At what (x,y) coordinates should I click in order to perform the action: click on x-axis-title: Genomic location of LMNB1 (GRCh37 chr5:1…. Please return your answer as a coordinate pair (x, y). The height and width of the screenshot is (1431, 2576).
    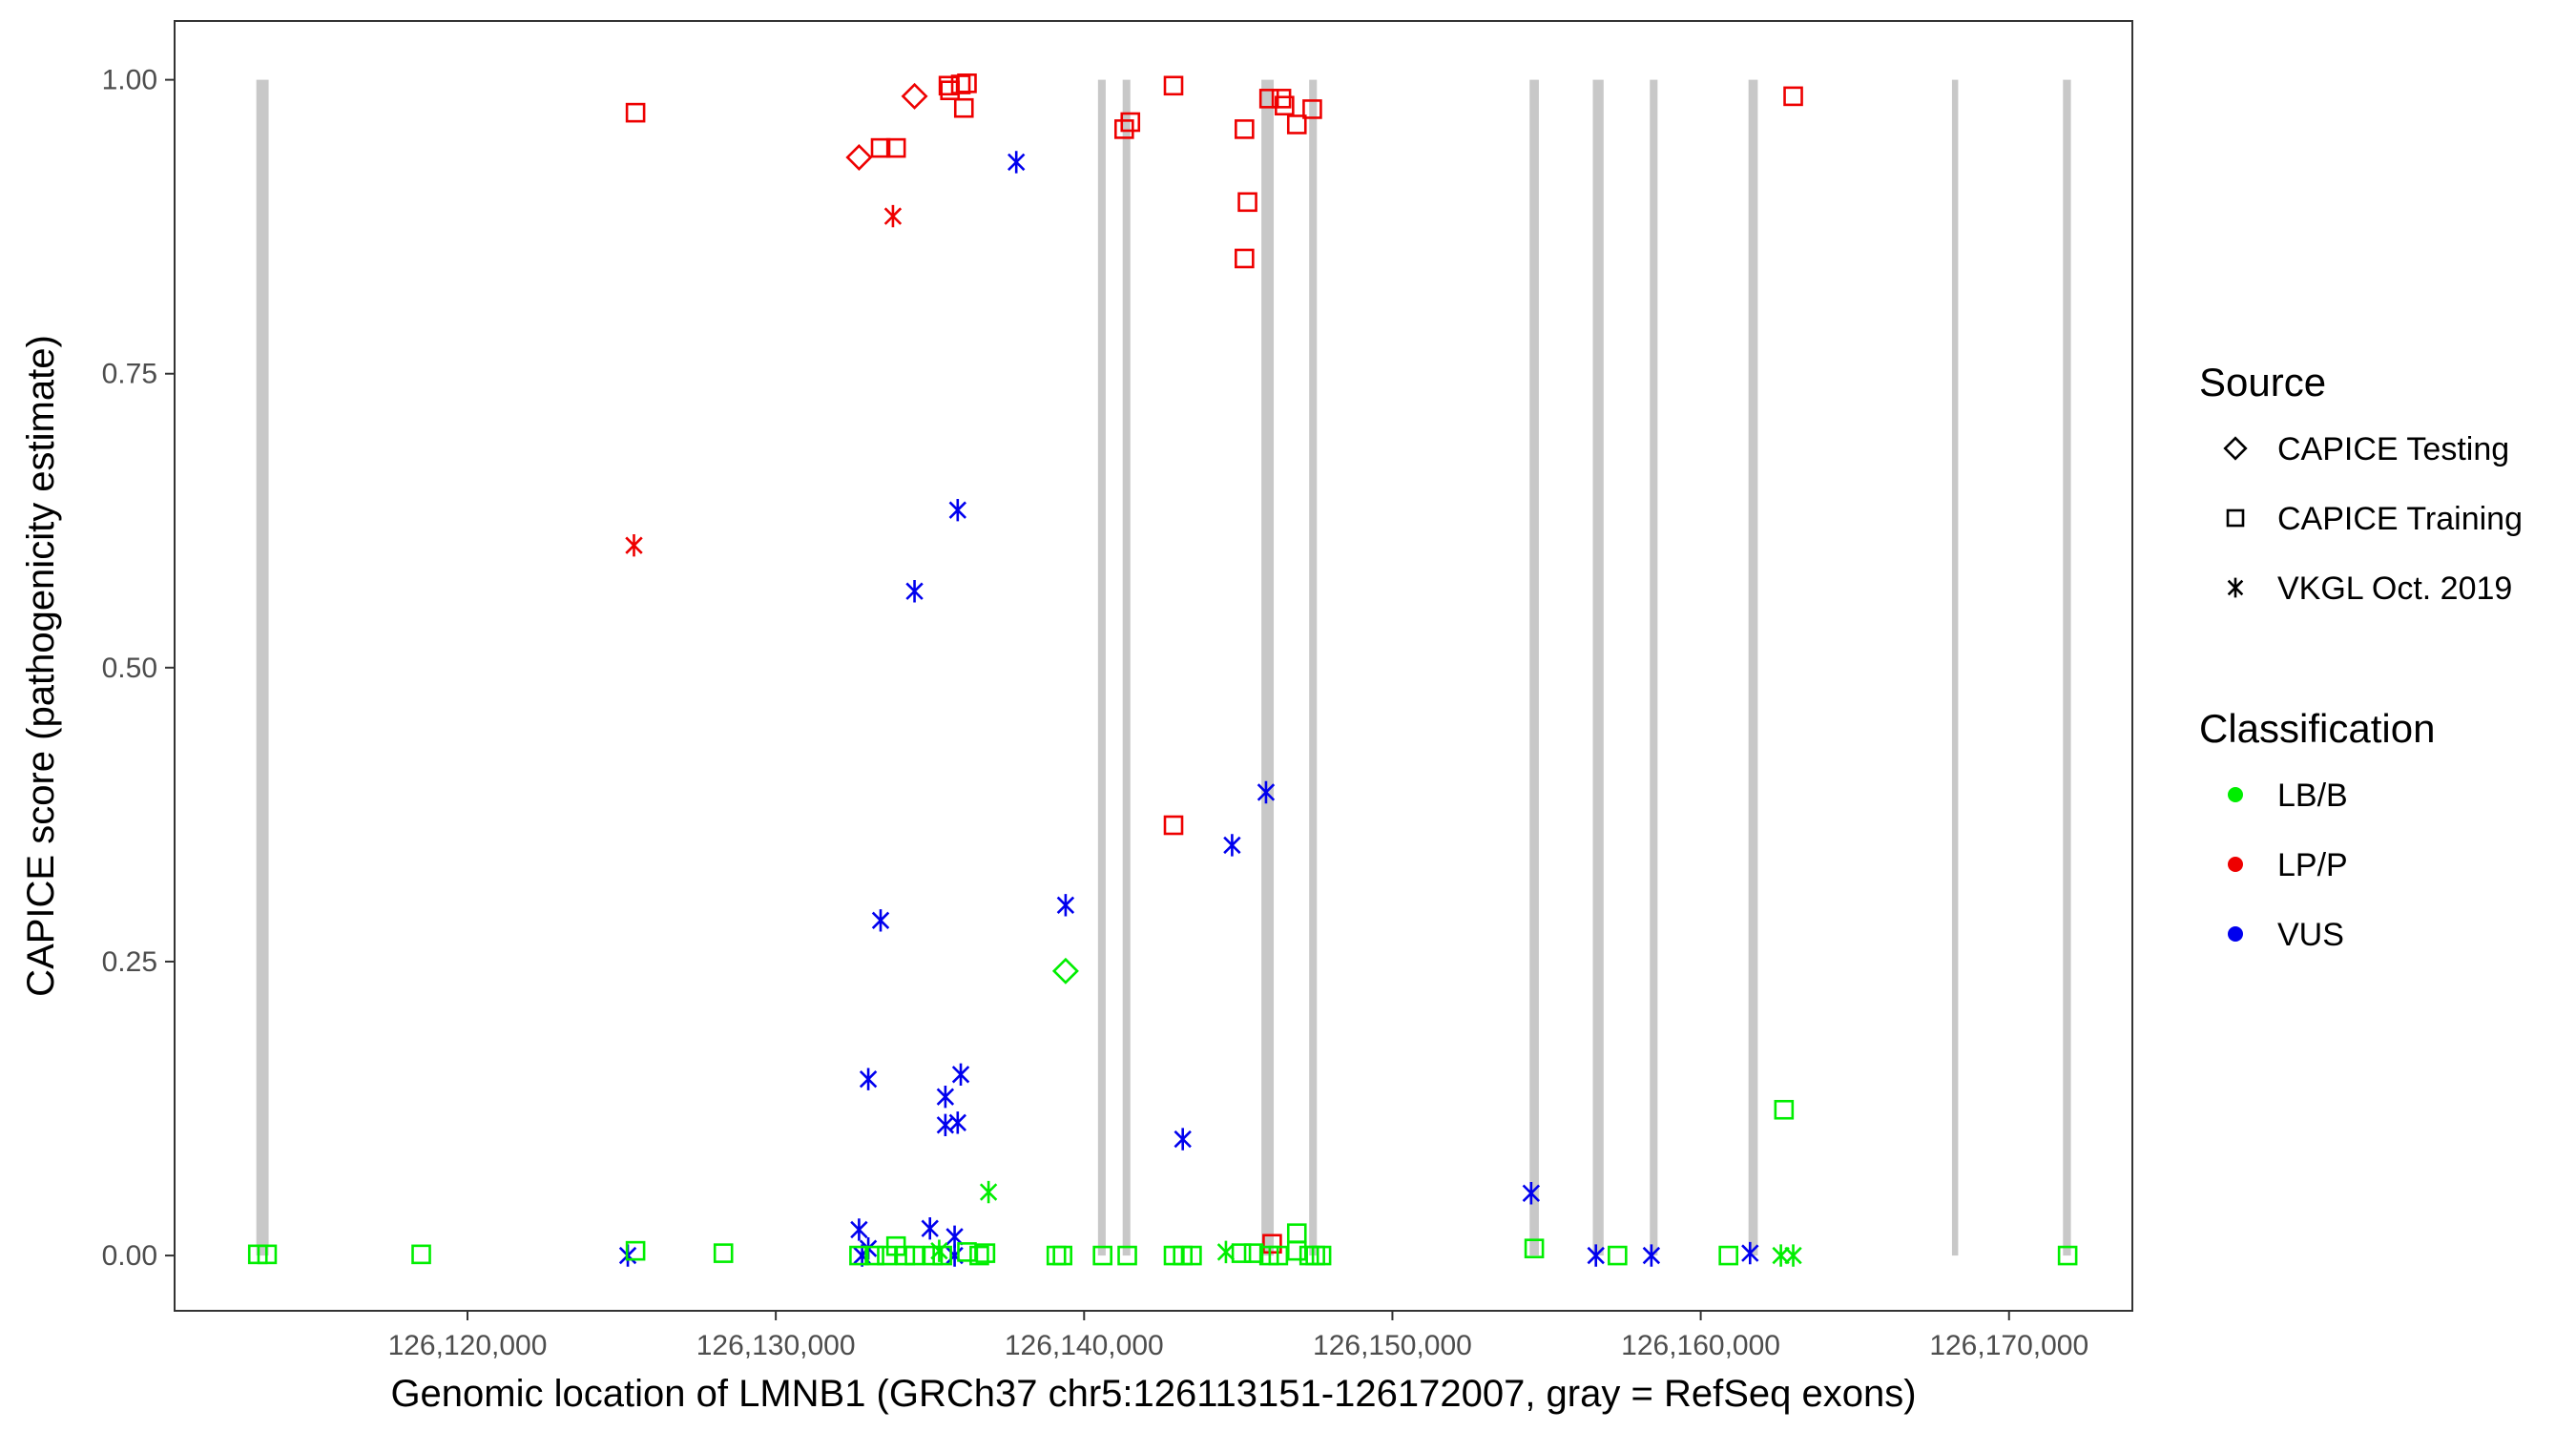
    Looking at the image, I should click on (1153, 1394).